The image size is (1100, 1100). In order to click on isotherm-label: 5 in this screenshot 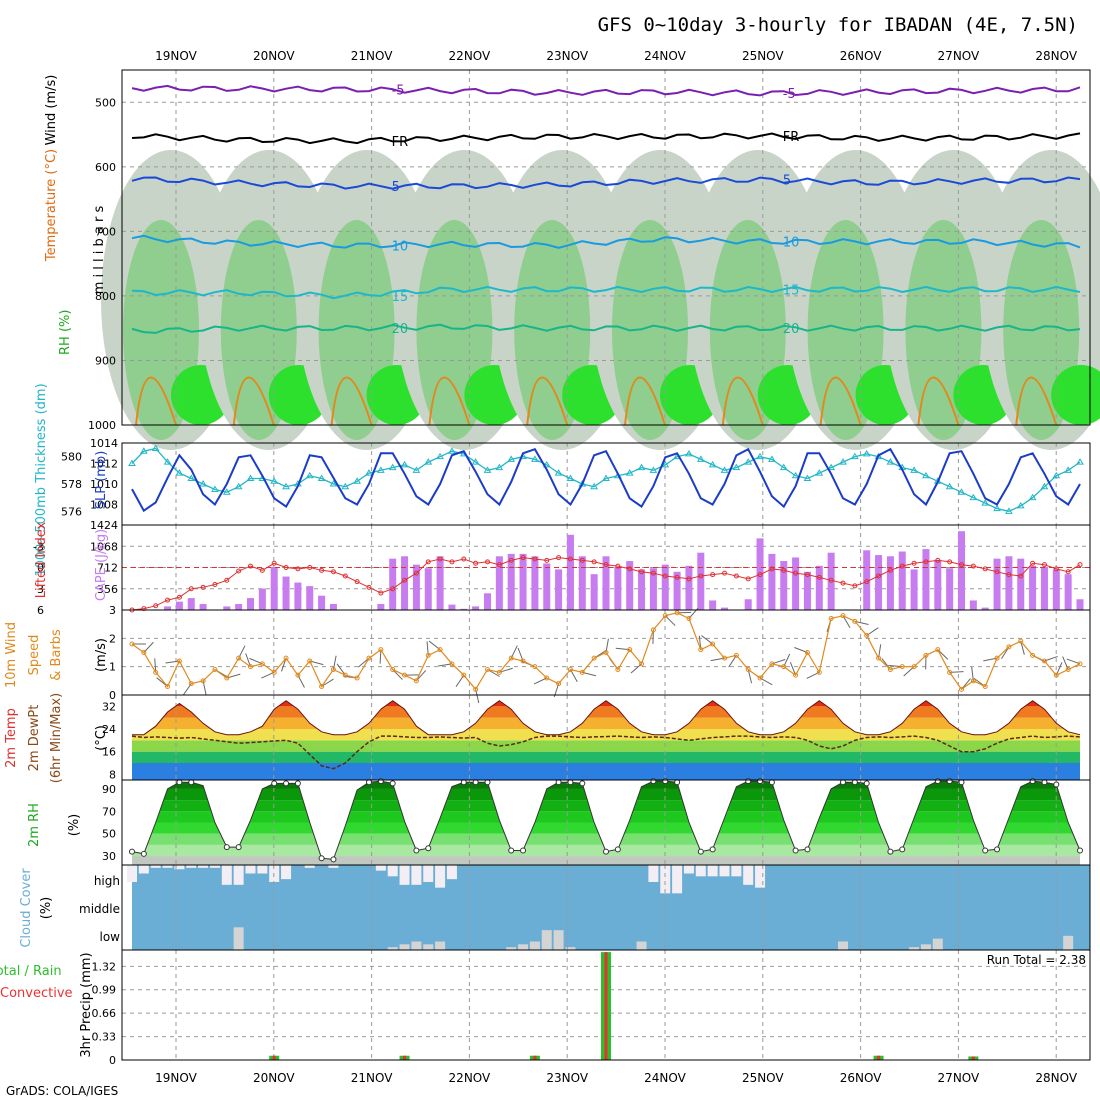, I will do `click(787, 181)`.